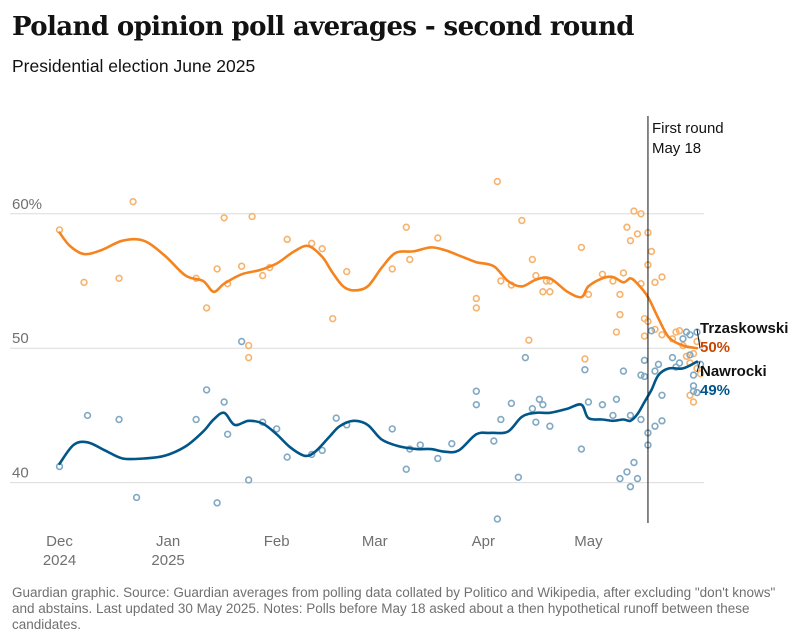 Image resolution: width=804 pixels, height=641 pixels. Describe the element at coordinates (744, 328) in the screenshot. I see `trzaskowski-label: Trzaskowski` at that location.